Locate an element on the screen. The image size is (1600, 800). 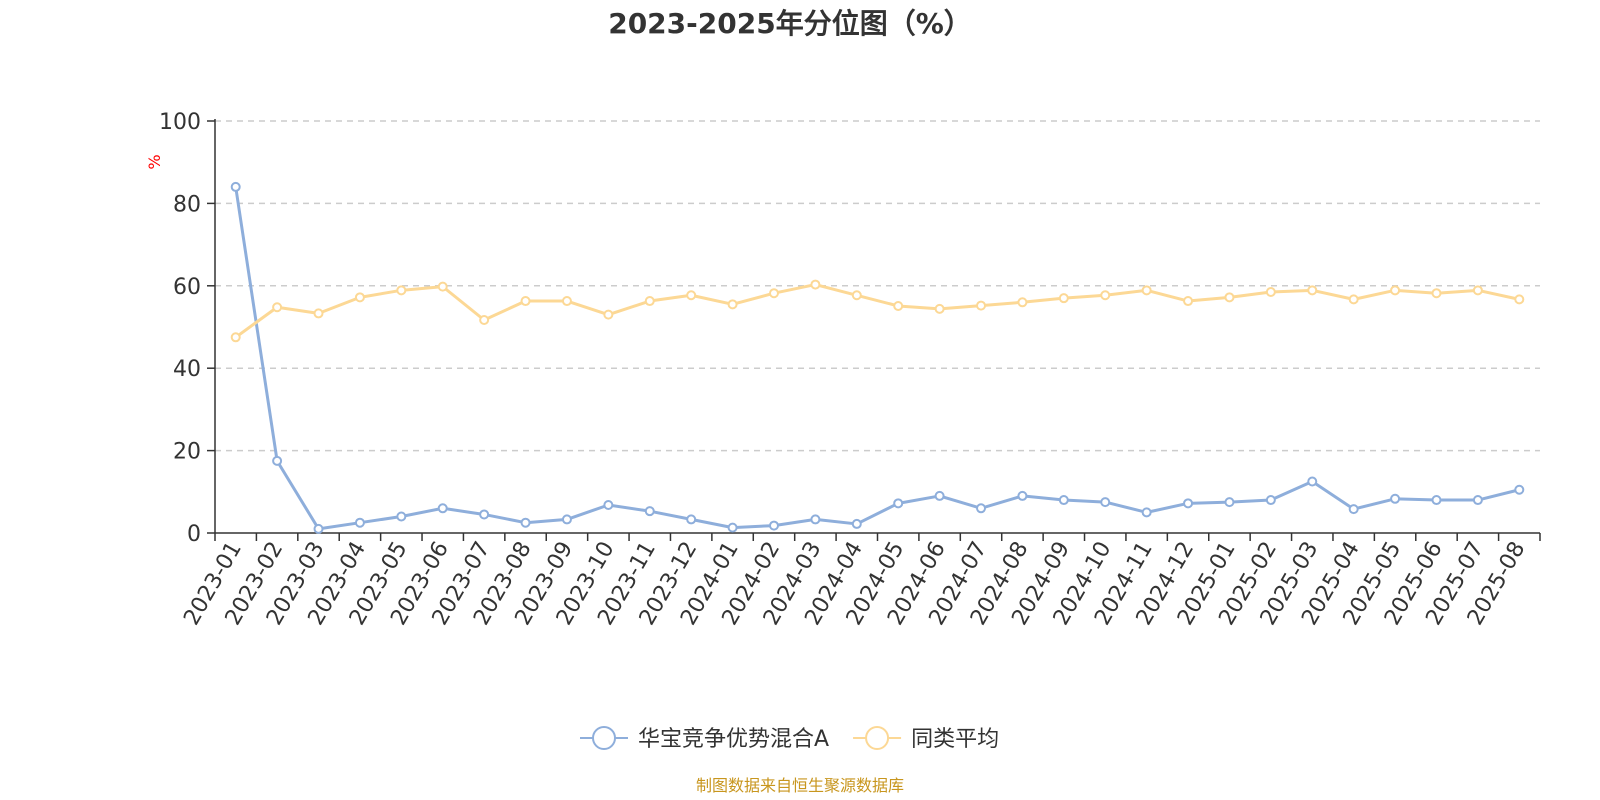
source-note: 制图数据来自恒生聚源数据库 is located at coordinates (800, 785).